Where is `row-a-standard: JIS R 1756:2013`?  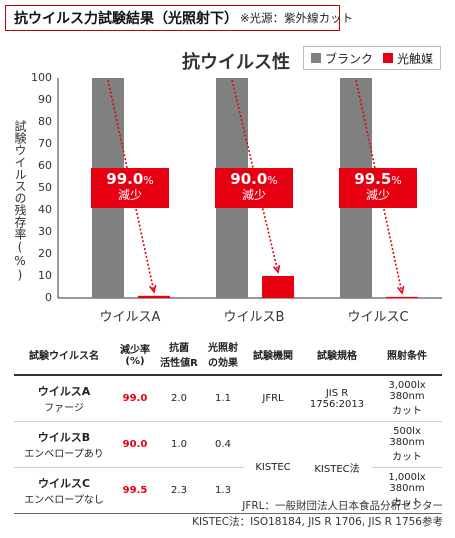
row-a-standard: JIS R 1756:2013 is located at coordinates (337, 398).